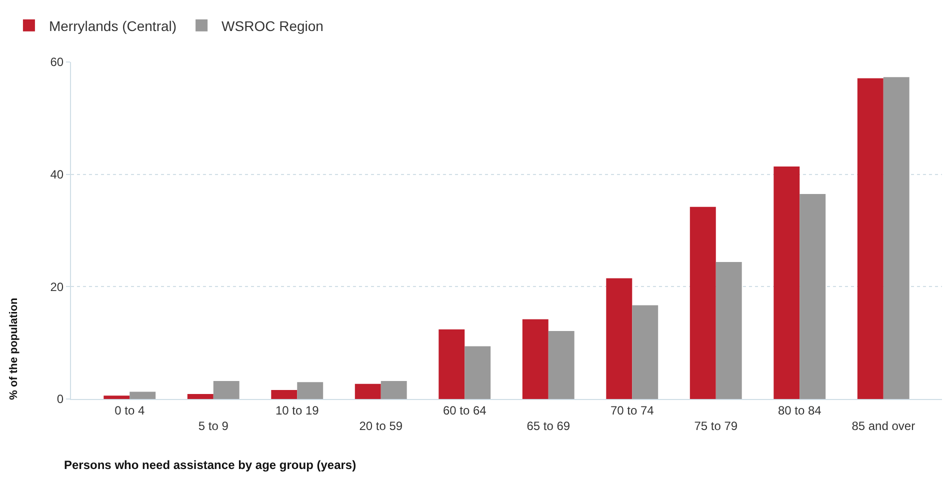  What do you see at coordinates (60, 399) in the screenshot?
I see `y-tick-label: 0` at bounding box center [60, 399].